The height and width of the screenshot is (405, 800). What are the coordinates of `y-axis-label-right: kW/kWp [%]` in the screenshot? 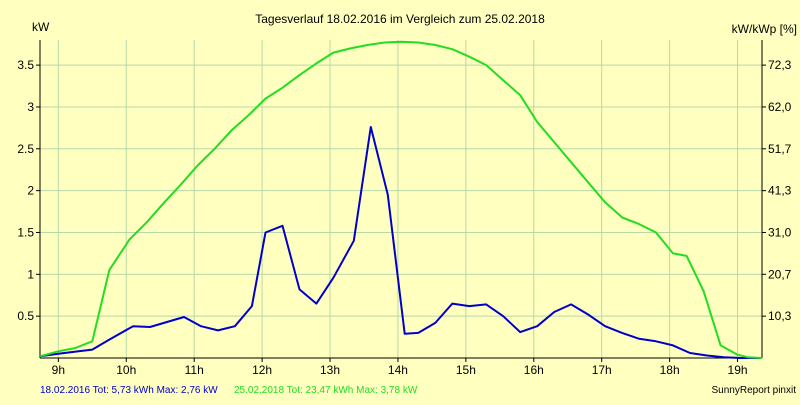 It's located at (764, 29).